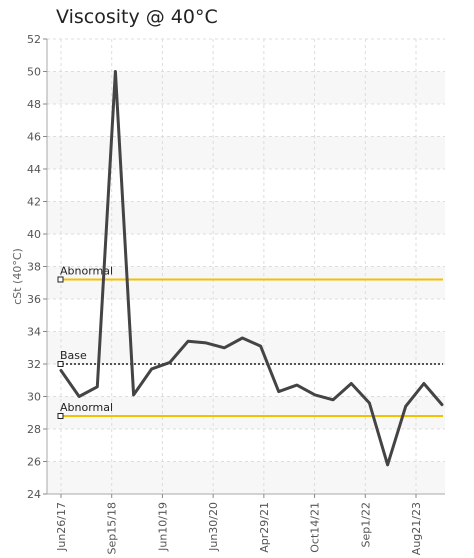  I want to click on y-tick-label: 52, so click(34, 39).